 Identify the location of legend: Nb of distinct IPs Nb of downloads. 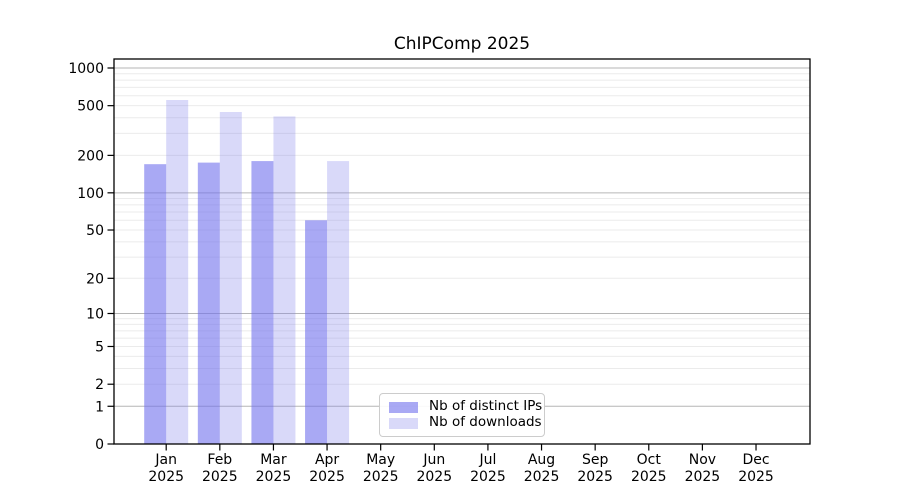
(462, 415).